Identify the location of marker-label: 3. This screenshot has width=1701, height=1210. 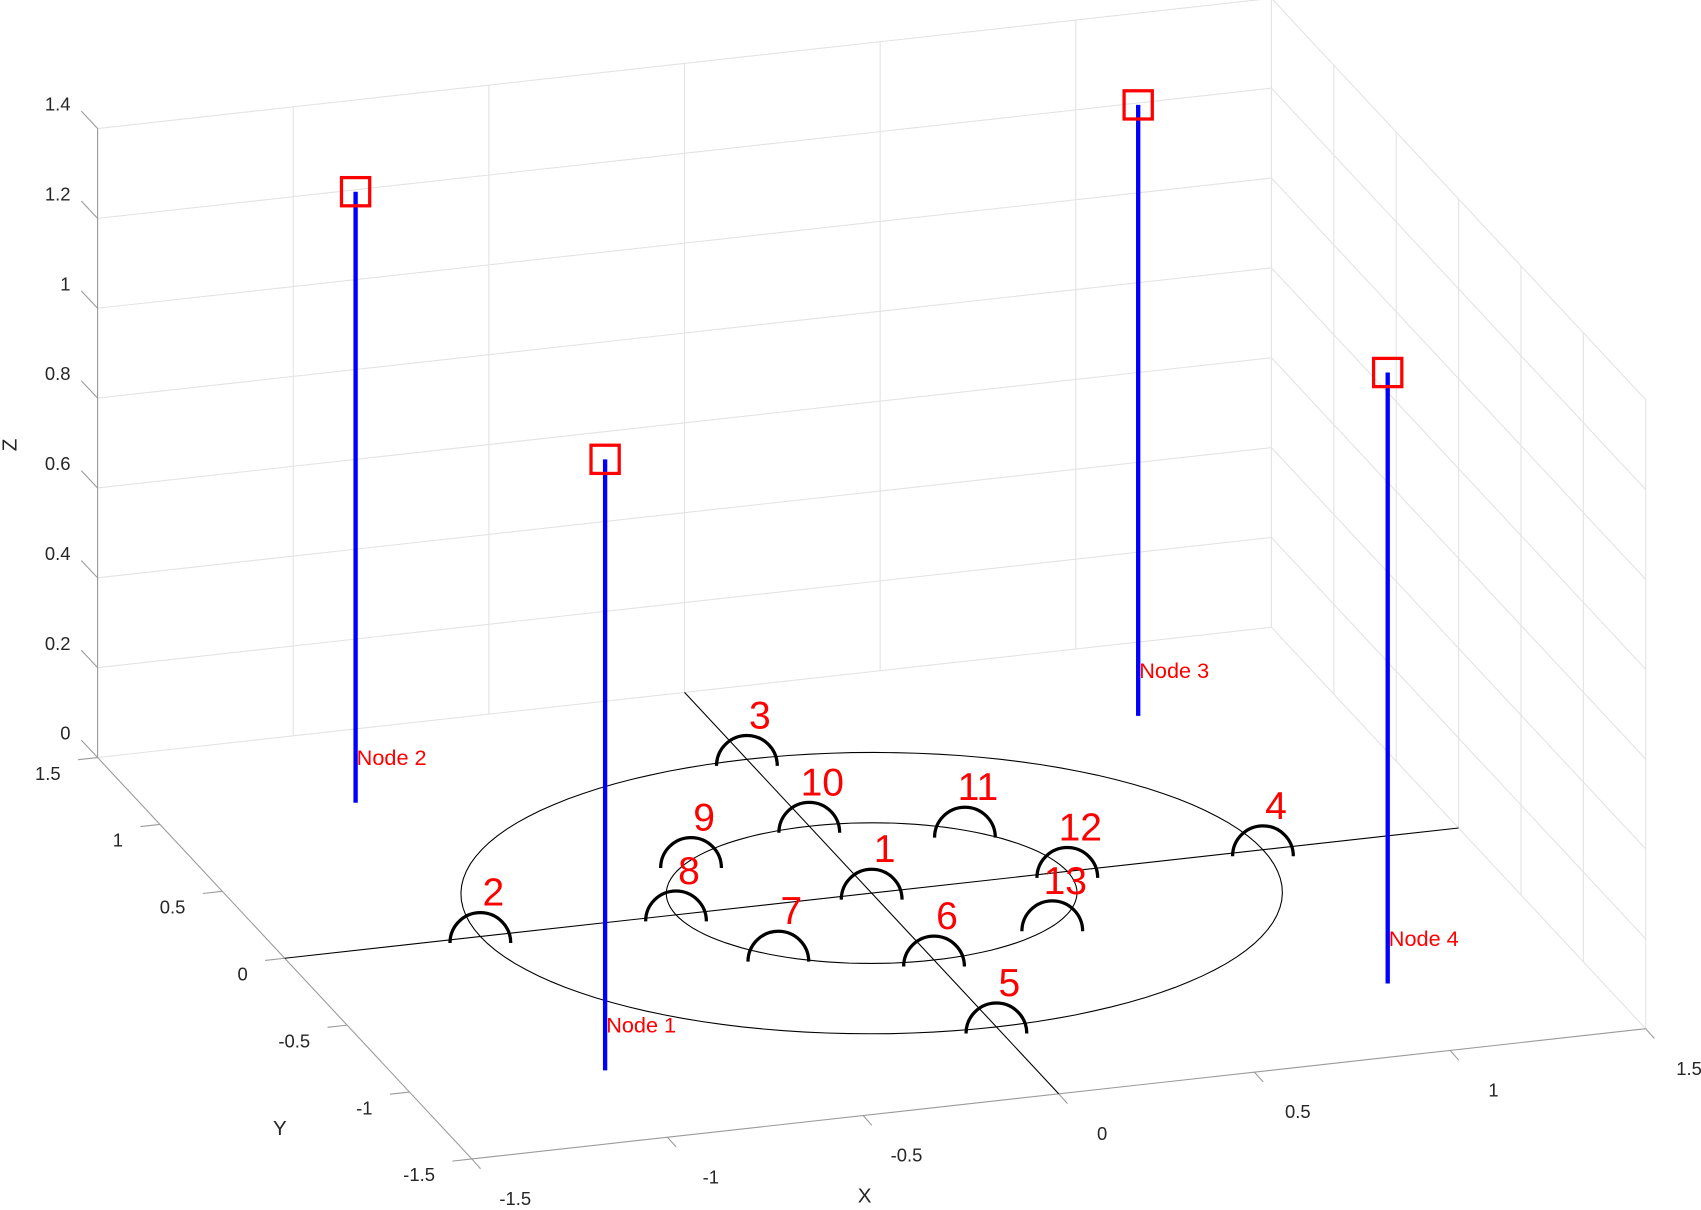
(760, 715).